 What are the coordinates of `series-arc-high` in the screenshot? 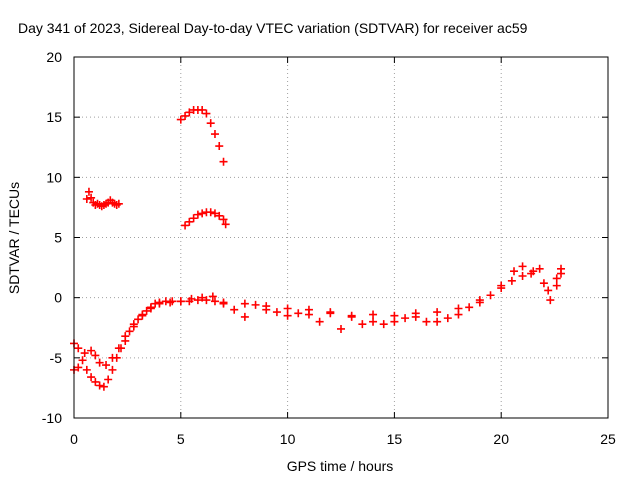 It's located at (202, 135).